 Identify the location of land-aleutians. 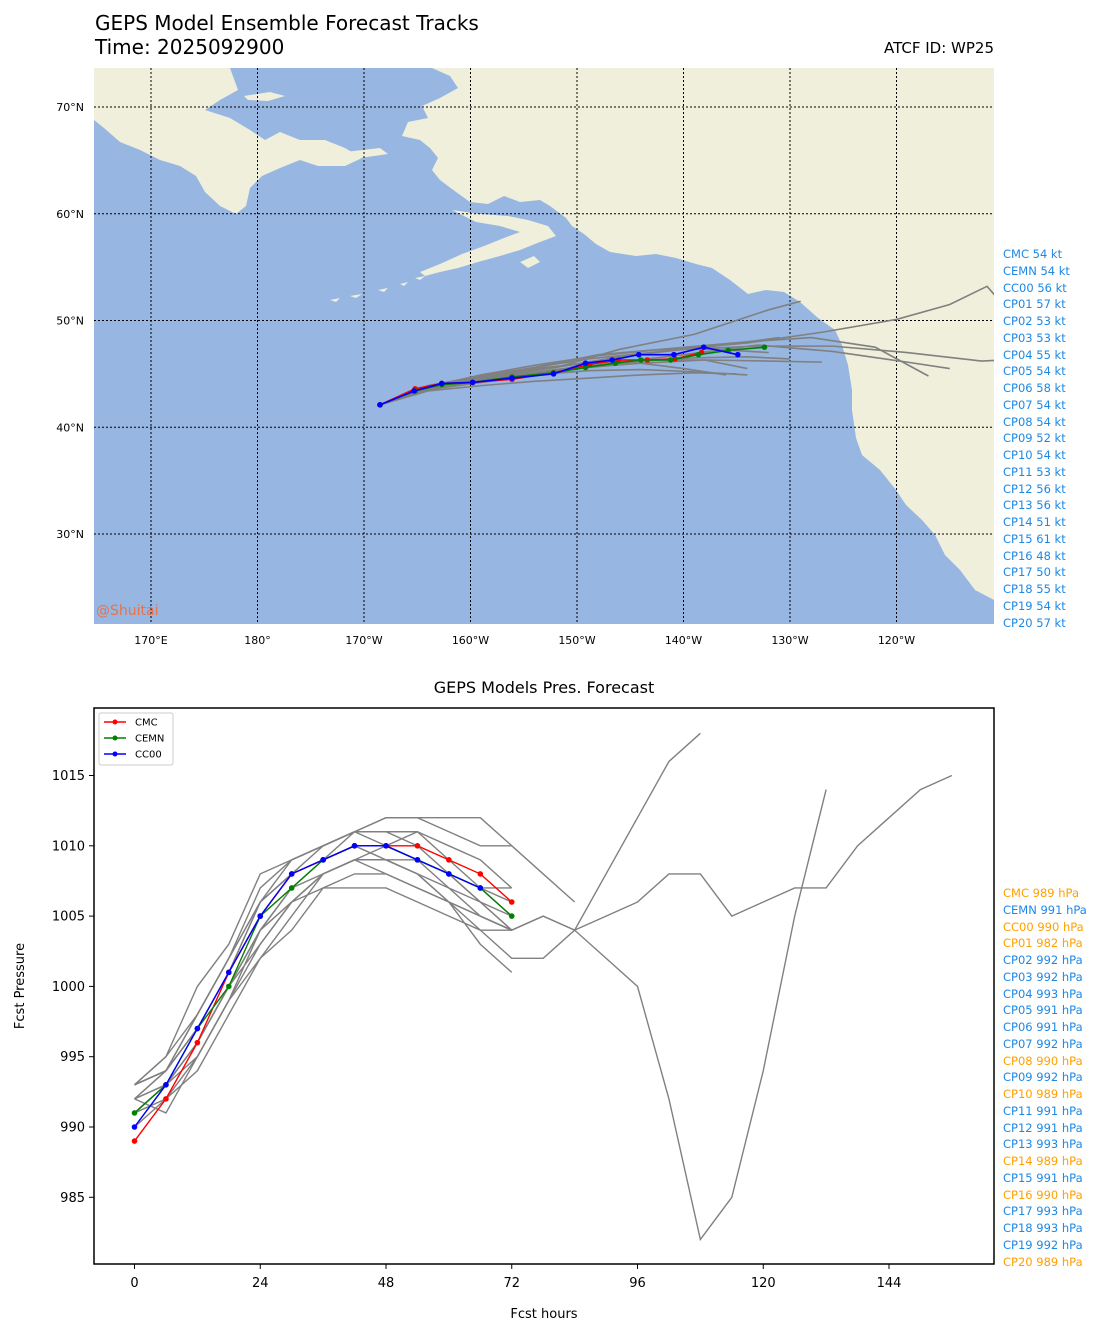
(377, 289).